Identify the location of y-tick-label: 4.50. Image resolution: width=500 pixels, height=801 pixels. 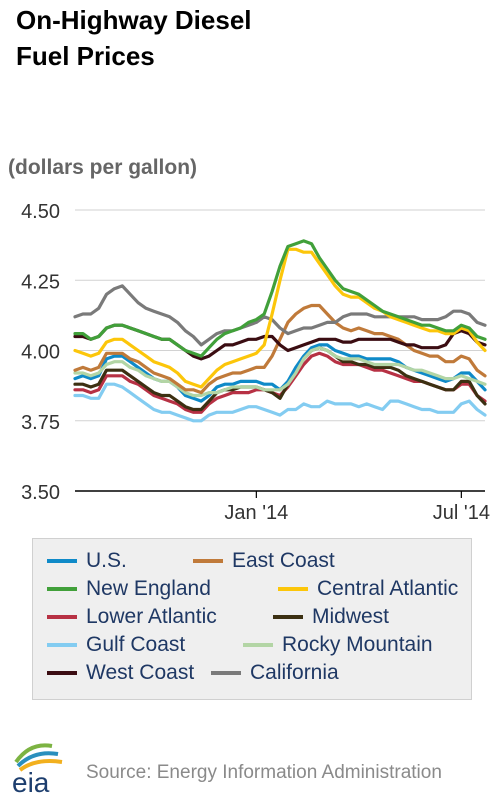
(40, 212).